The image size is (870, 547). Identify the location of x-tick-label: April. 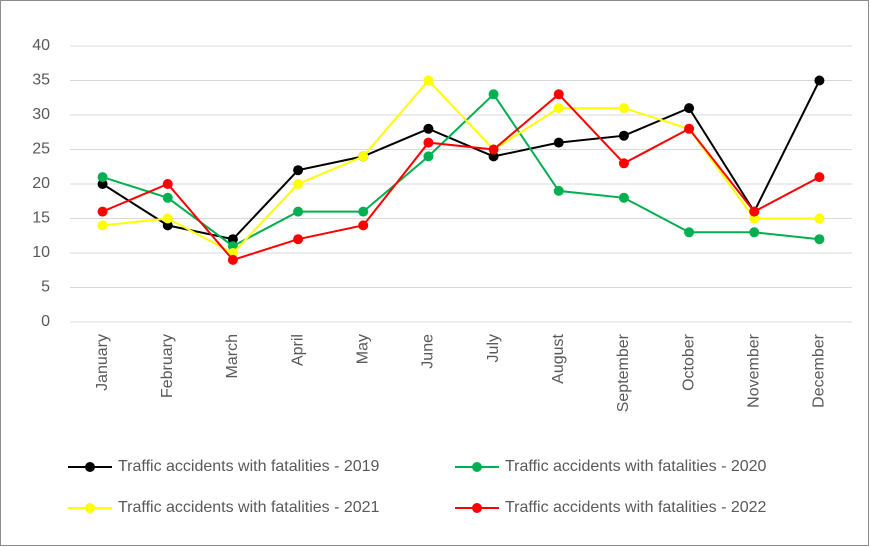
(297, 350).